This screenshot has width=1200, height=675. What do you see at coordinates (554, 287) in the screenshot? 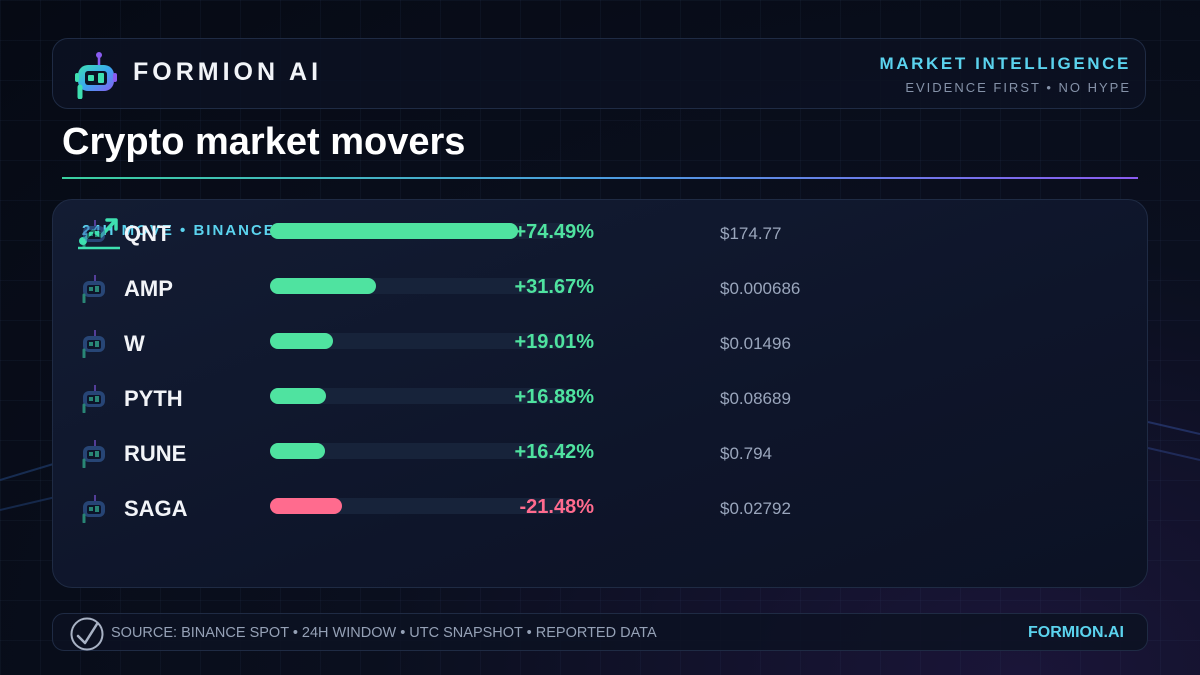
I see `percent-change: +31.67%` at bounding box center [554, 287].